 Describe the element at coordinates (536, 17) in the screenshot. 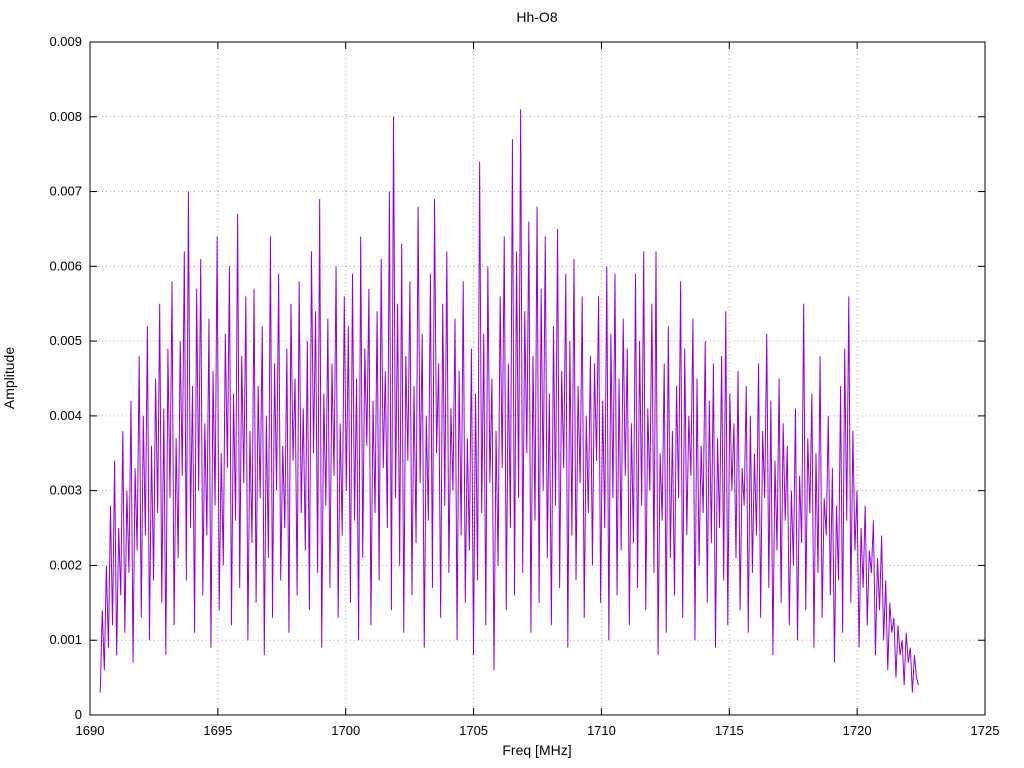

I see `chart-title: Hh-O8` at that location.